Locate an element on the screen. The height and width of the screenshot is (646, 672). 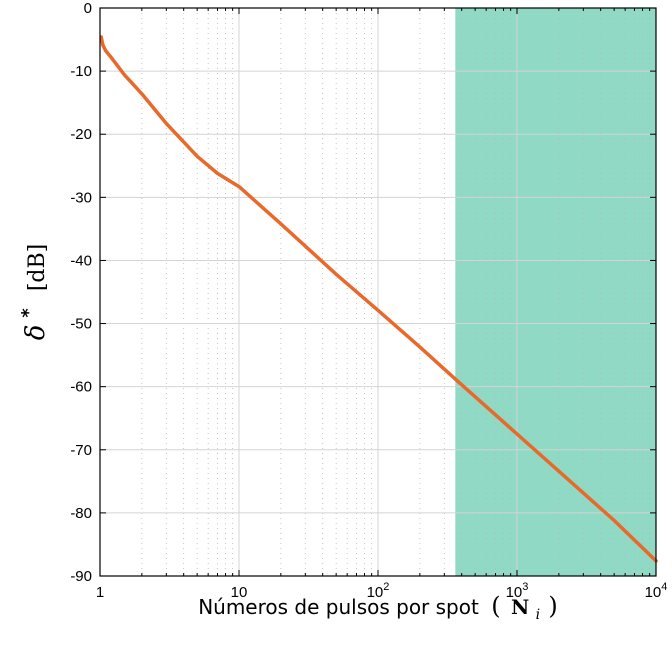
x-tick-label: 10 is located at coordinates (239, 592).